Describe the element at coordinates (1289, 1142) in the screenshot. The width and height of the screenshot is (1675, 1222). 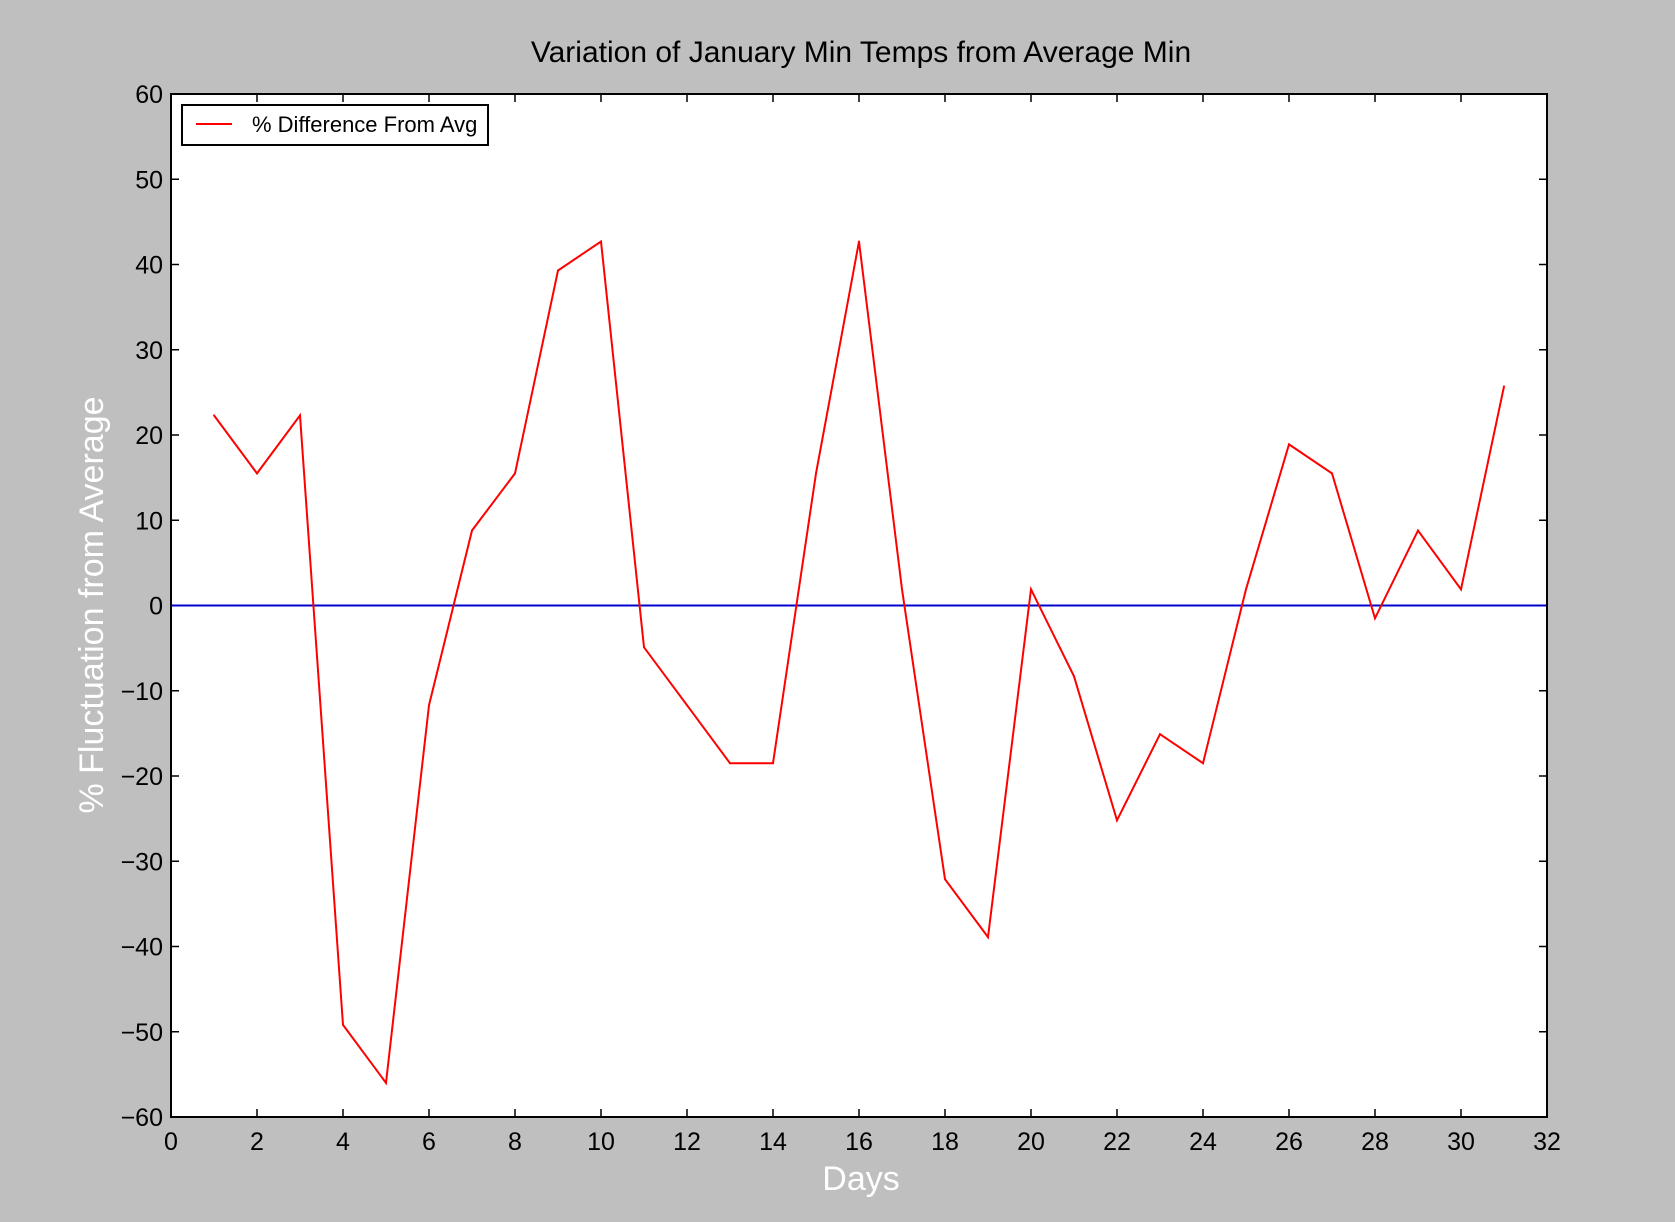
I see `x-tick-label: 26` at that location.